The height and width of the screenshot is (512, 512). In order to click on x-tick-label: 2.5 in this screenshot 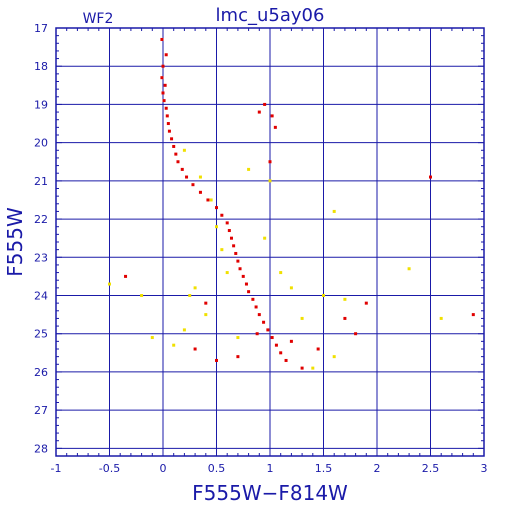, I will do `click(431, 468)`.